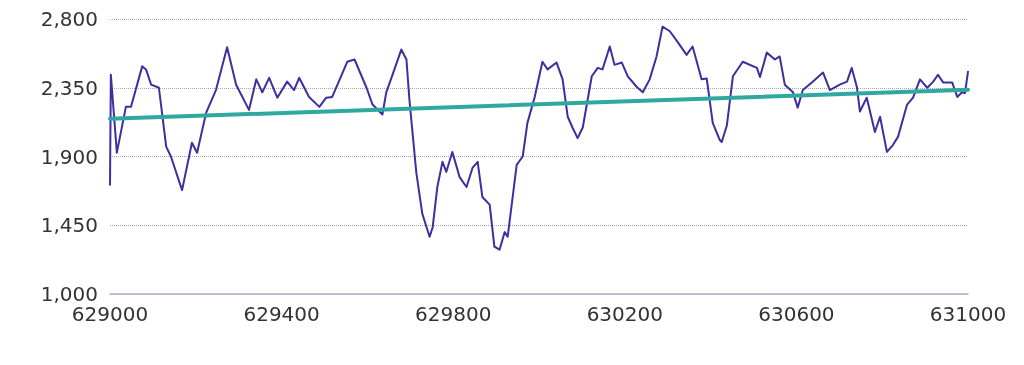 The height and width of the screenshot is (365, 1024). I want to click on x-tick-label: 629800, so click(453, 314).